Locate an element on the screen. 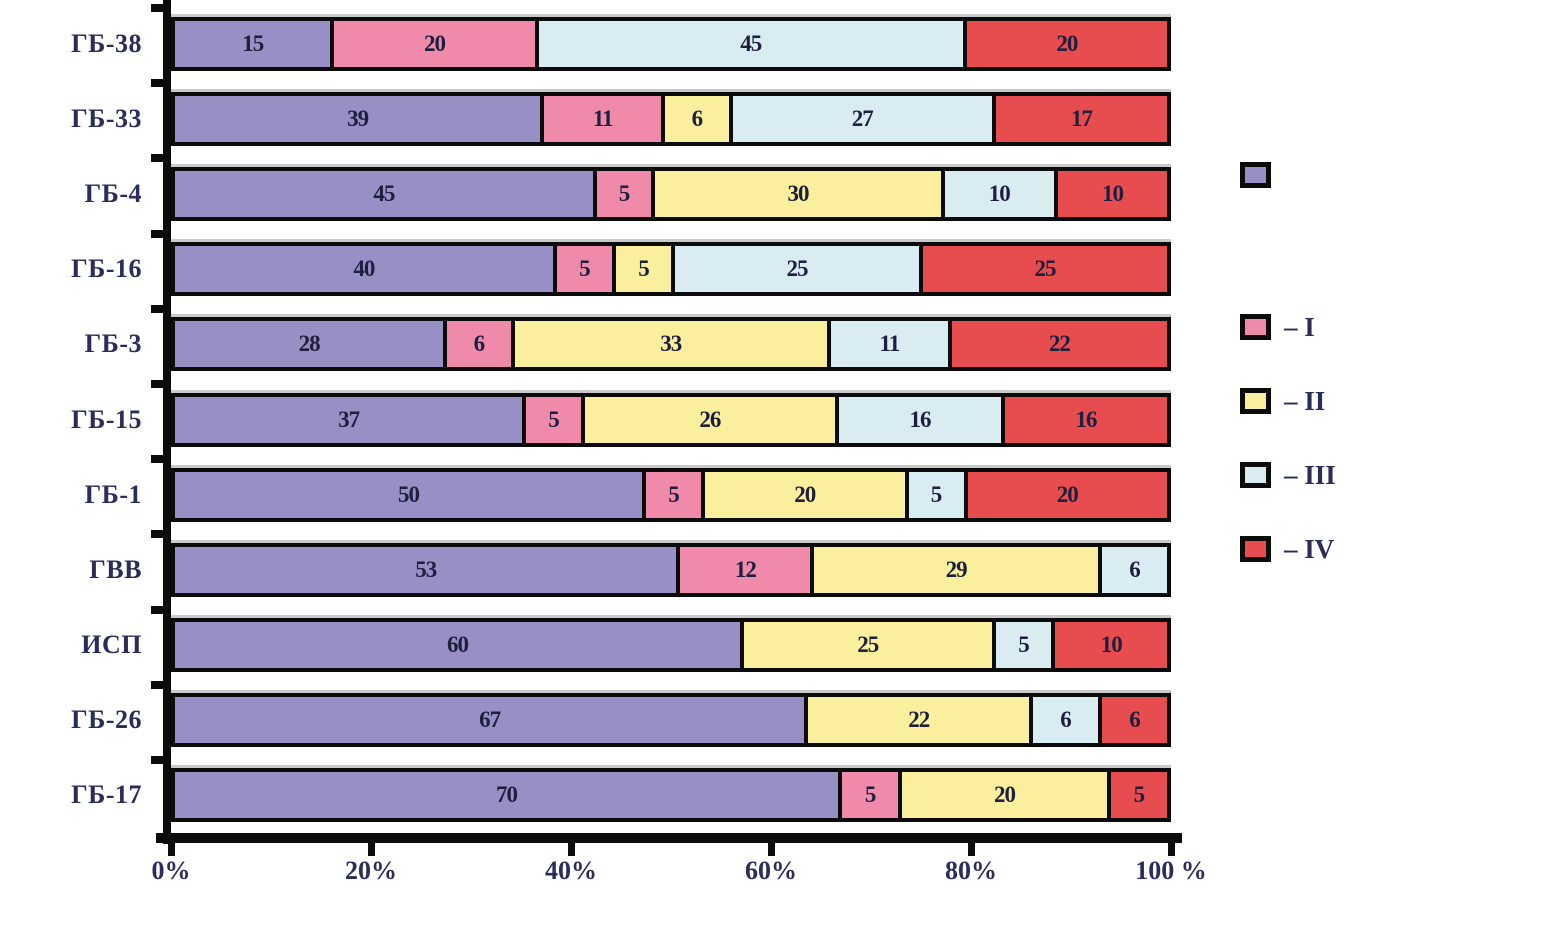 This screenshot has height=933, width=1561. segment-value: 26 is located at coordinates (710, 419).